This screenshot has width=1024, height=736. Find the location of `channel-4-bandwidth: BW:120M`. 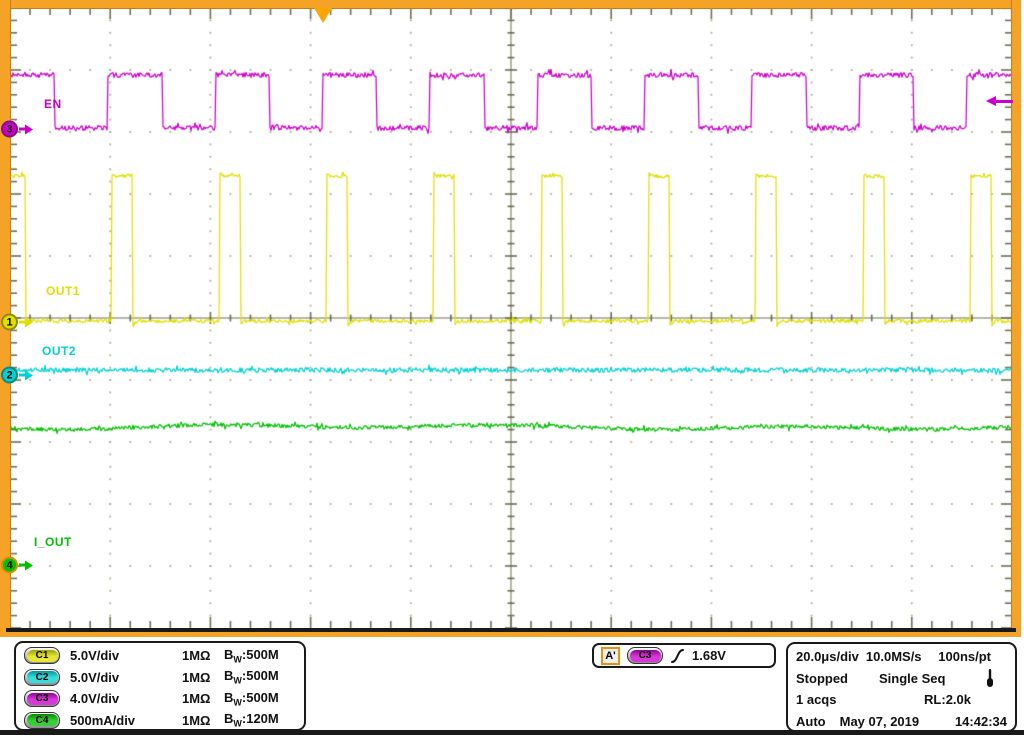

channel-4-bandwidth: BW:120M is located at coordinates (251, 720).